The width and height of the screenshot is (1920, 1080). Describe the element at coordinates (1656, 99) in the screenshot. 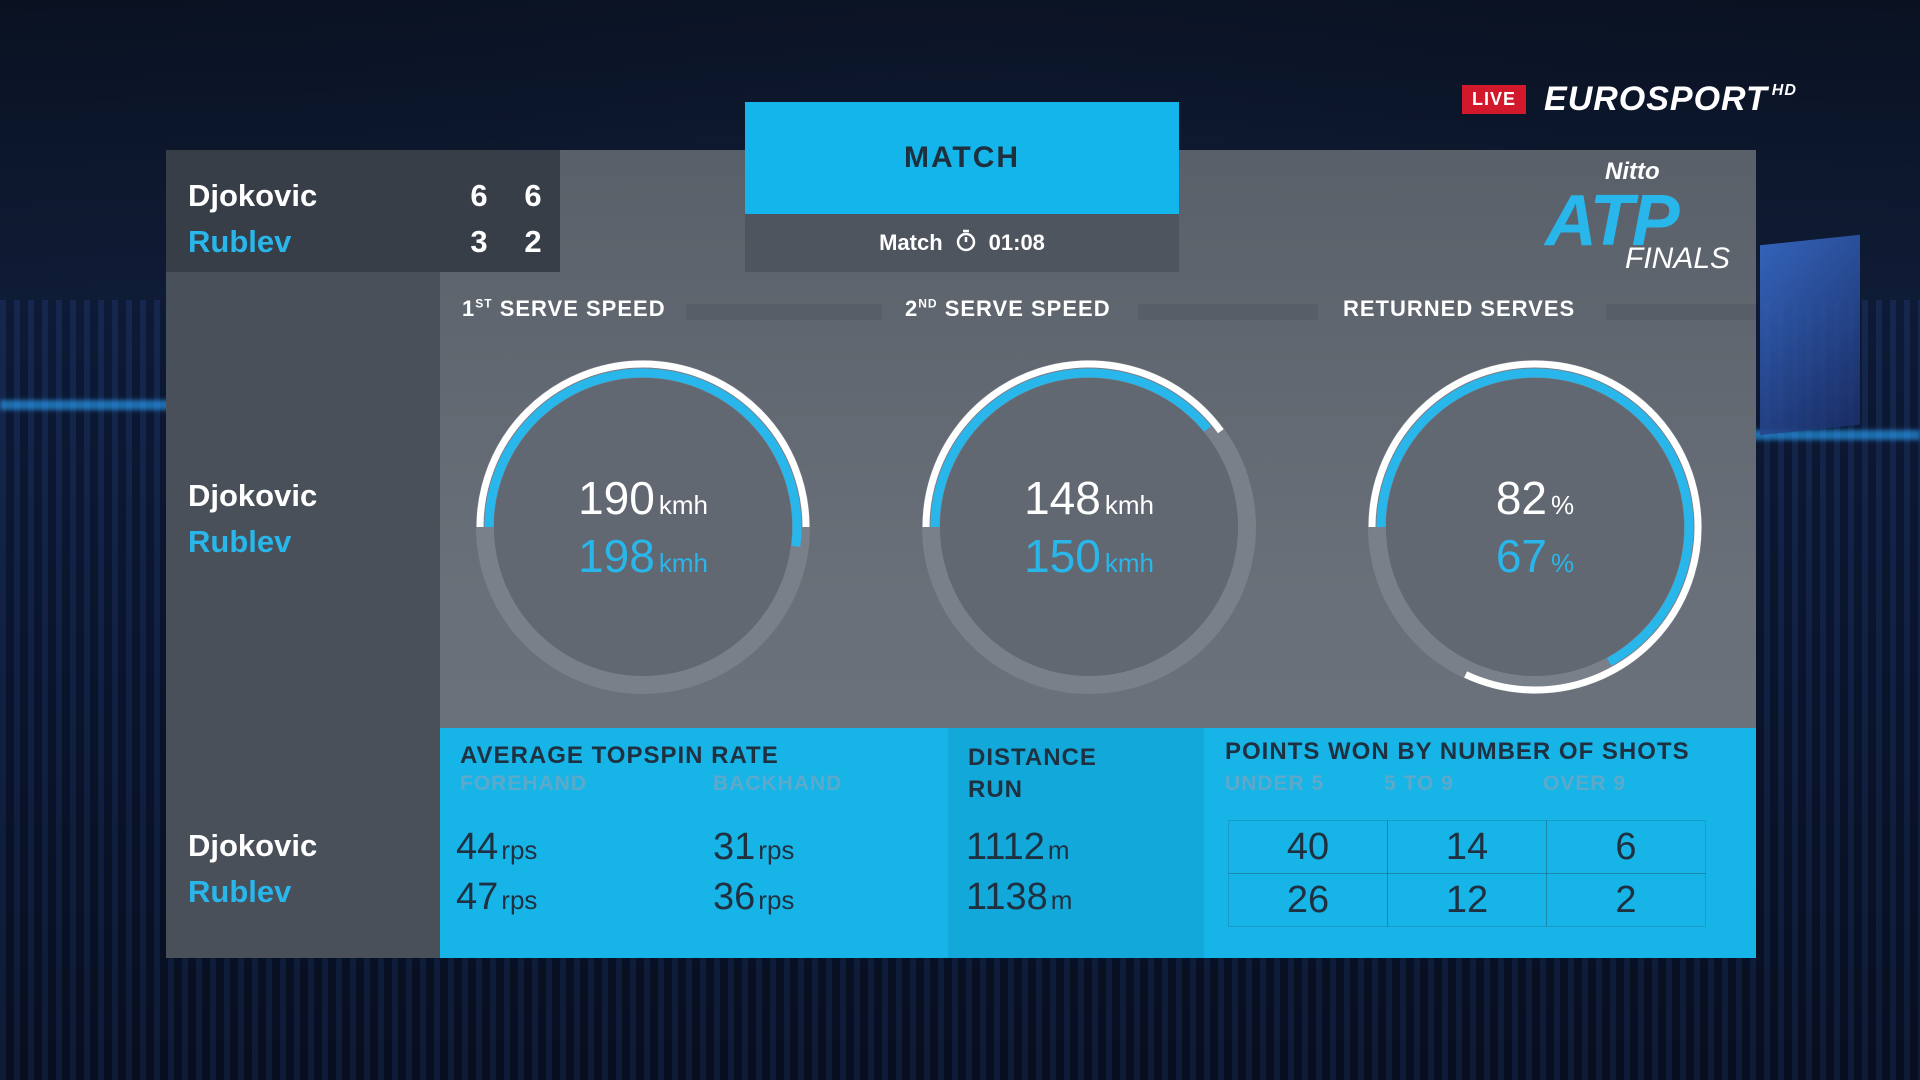

I see `brand-name: EUROSPORT` at that location.